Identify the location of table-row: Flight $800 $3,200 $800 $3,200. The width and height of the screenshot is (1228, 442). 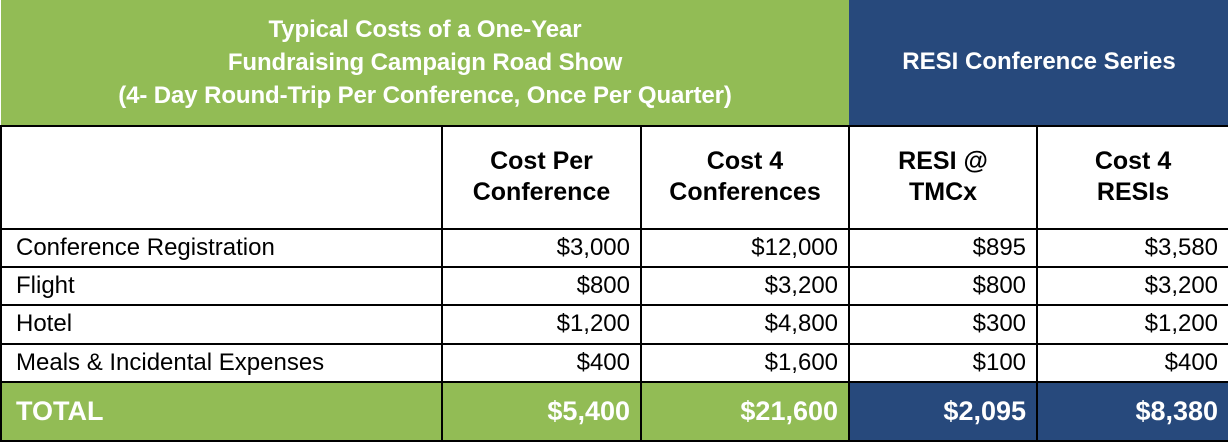
(614, 286).